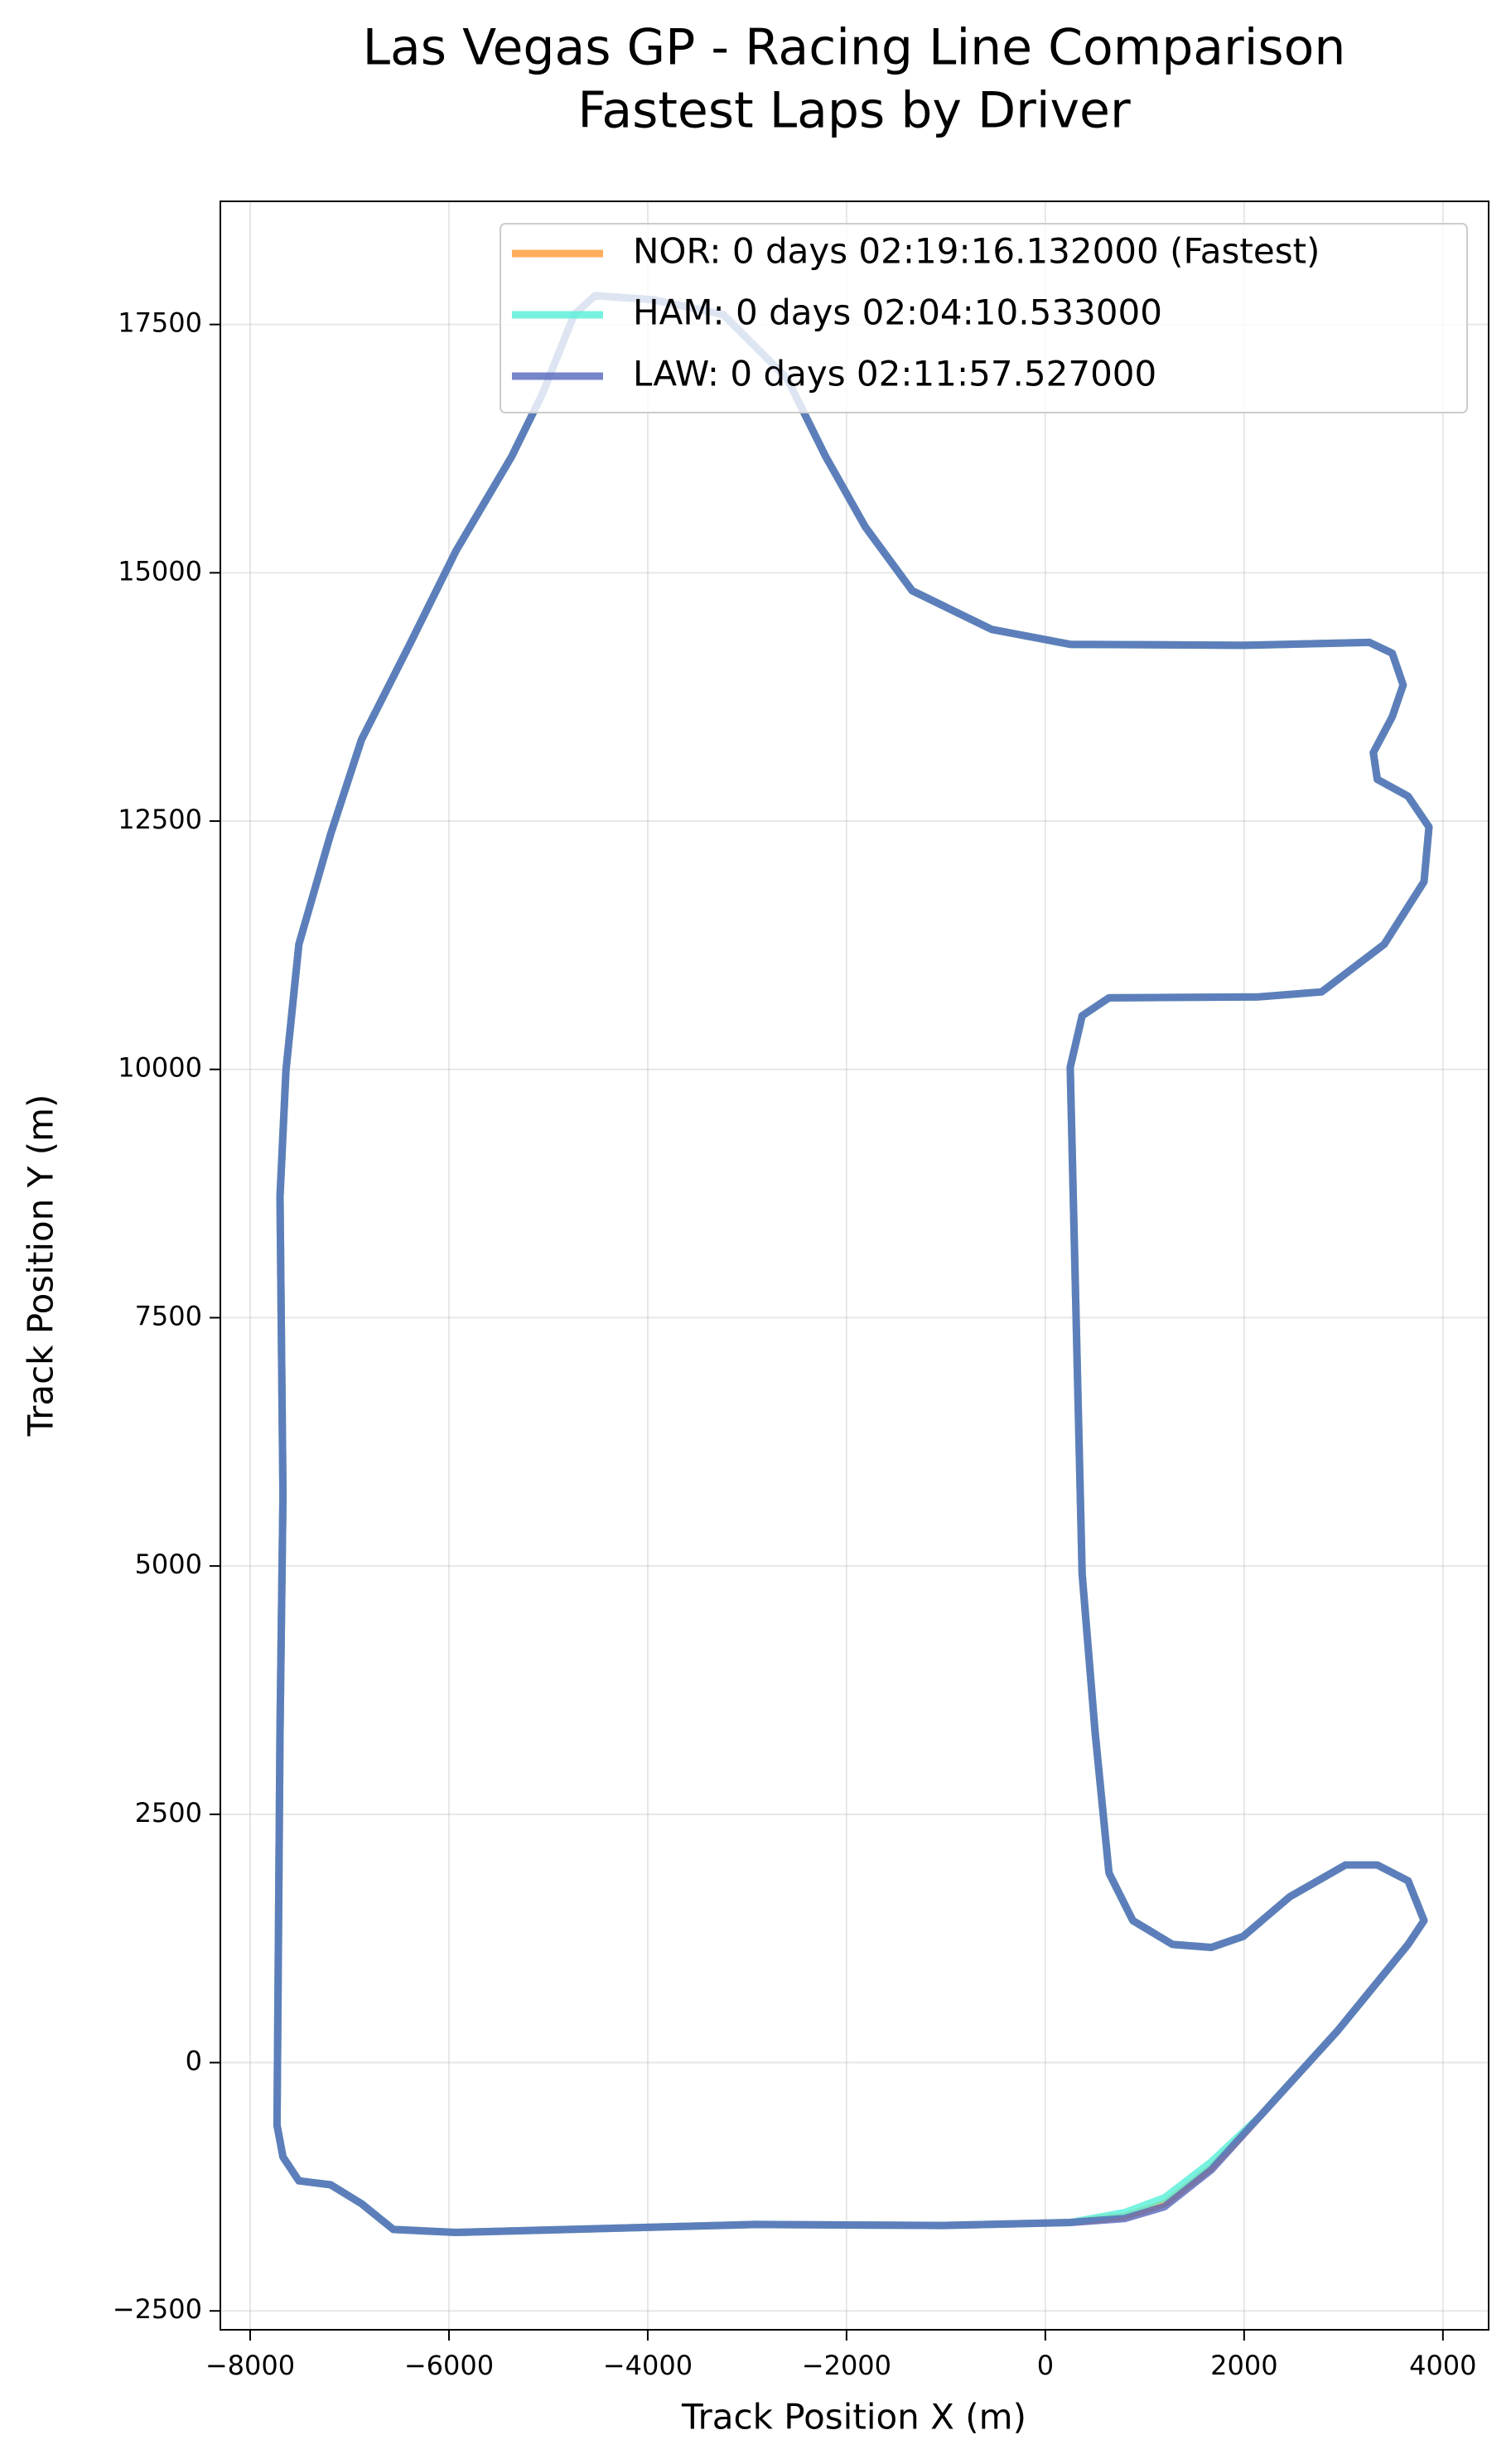 The image size is (1511, 2464). What do you see at coordinates (194, 2061) in the screenshot?
I see `y-tick-label: 0` at bounding box center [194, 2061].